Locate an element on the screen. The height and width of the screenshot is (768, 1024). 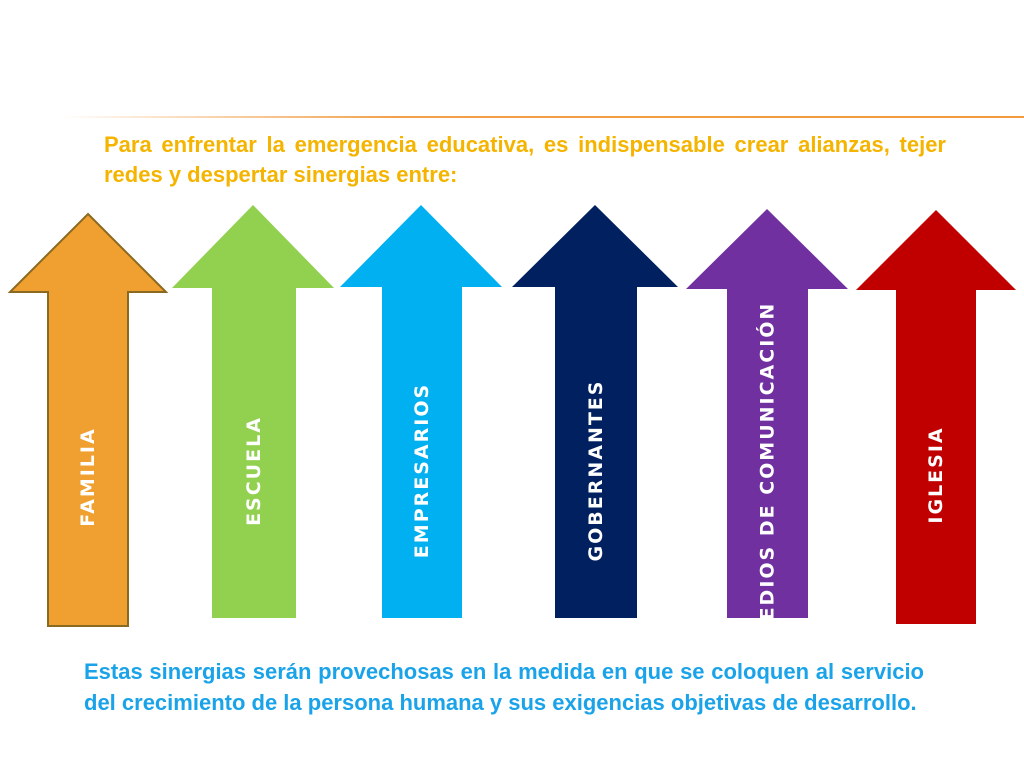
arrow-label-5: MEDIOS DE COMUNICACIÓN is located at coordinates (767, 472).